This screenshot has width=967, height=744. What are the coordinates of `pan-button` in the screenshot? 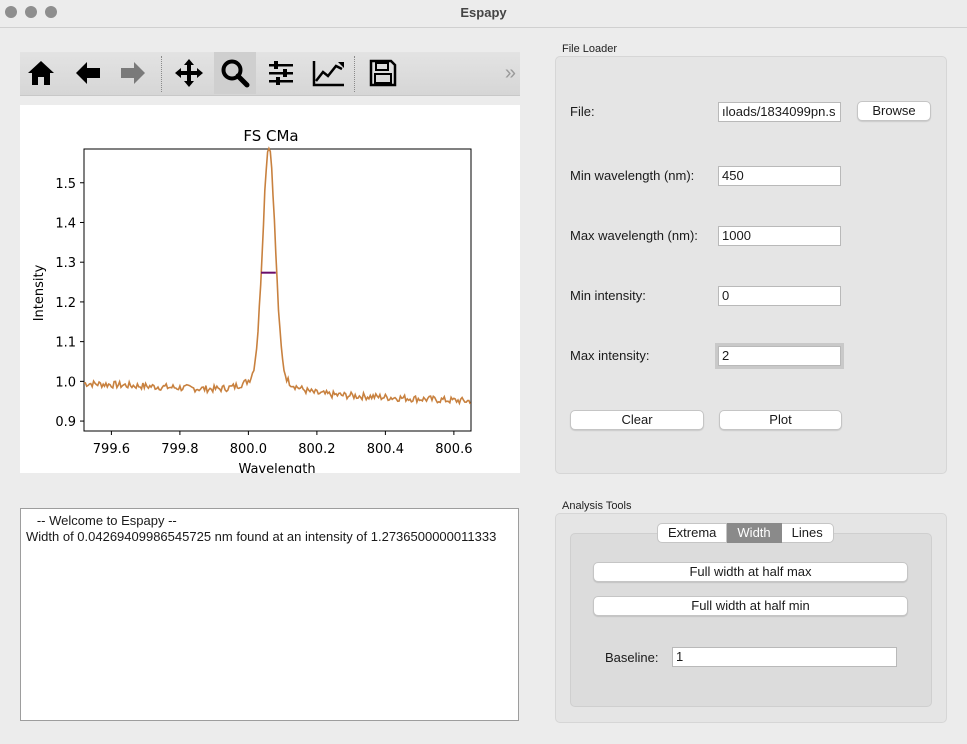 It's located at (189, 73).